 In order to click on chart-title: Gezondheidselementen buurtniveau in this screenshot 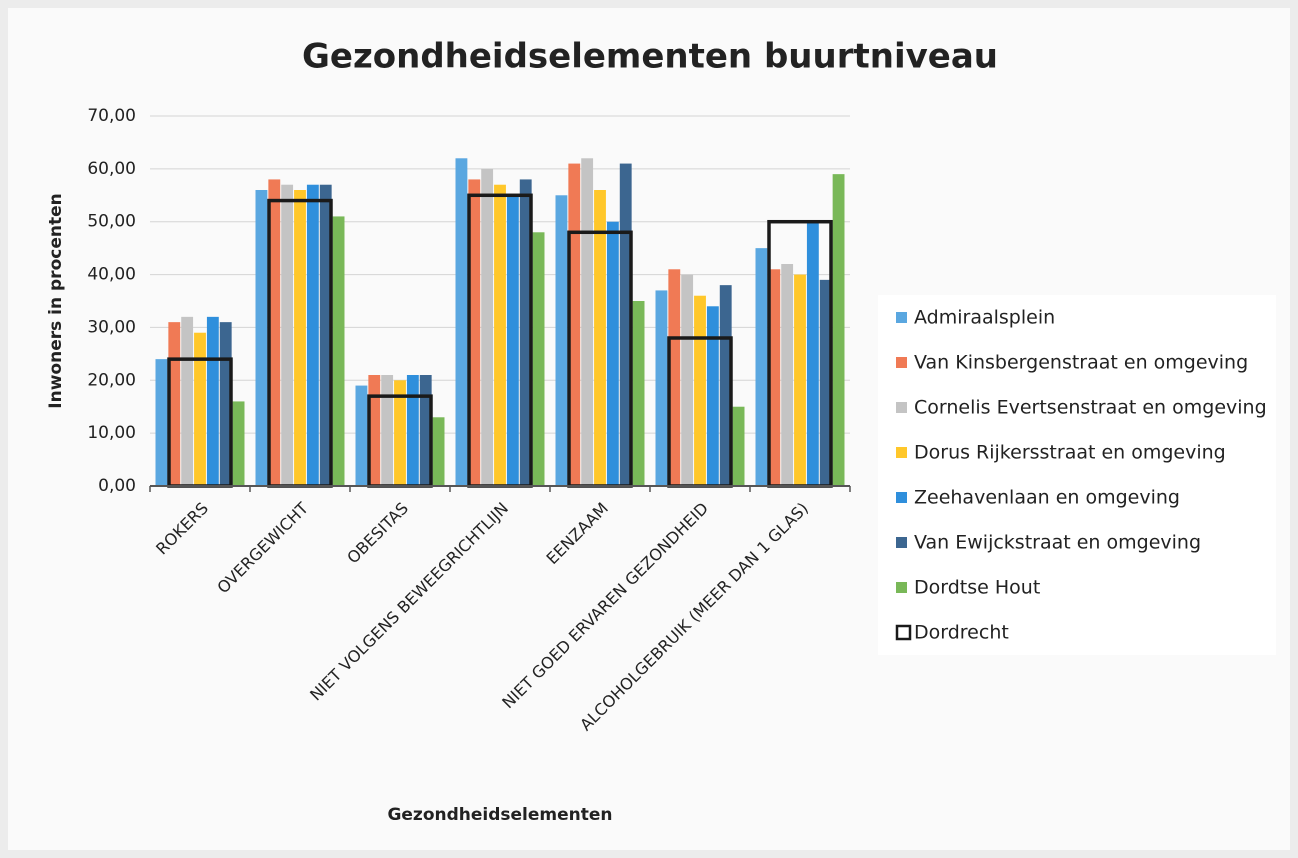, I will do `click(650, 57)`.